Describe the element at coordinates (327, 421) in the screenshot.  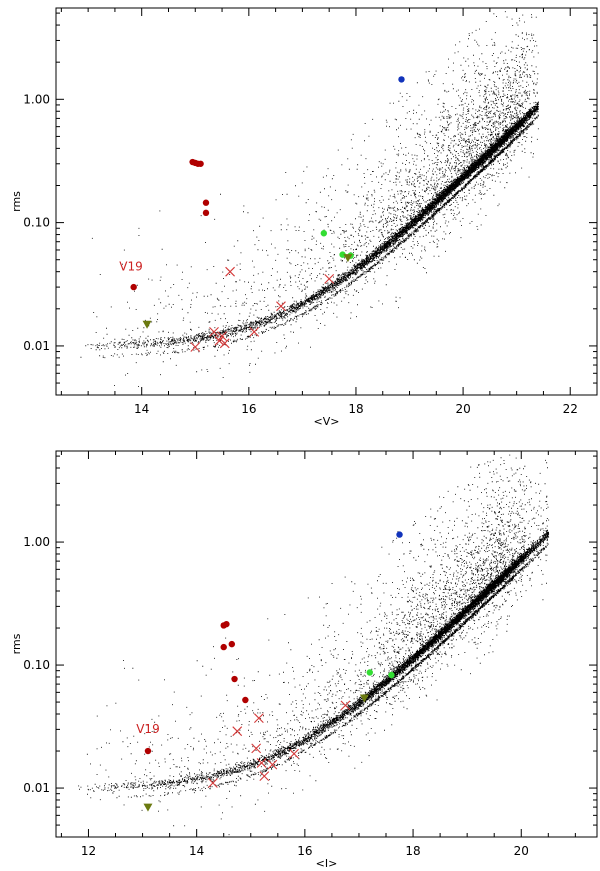
I see `x-axis-title: <V>` at that location.